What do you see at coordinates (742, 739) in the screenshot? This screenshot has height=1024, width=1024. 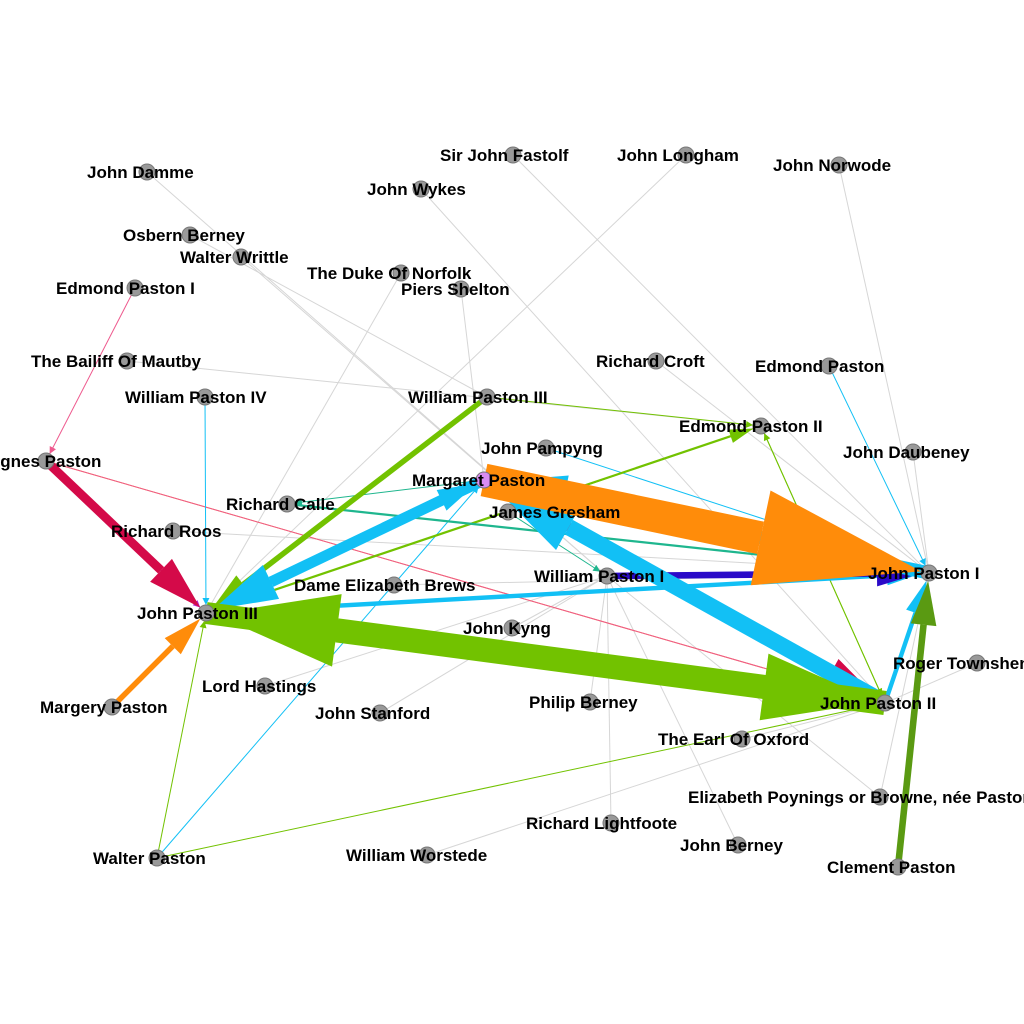 I see `node-earl-oxford` at bounding box center [742, 739].